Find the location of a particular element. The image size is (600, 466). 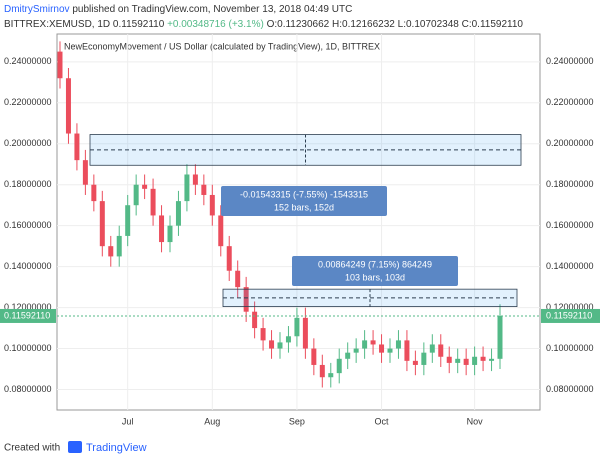

y-tick-label: 0.12000000 is located at coordinates (28, 307).